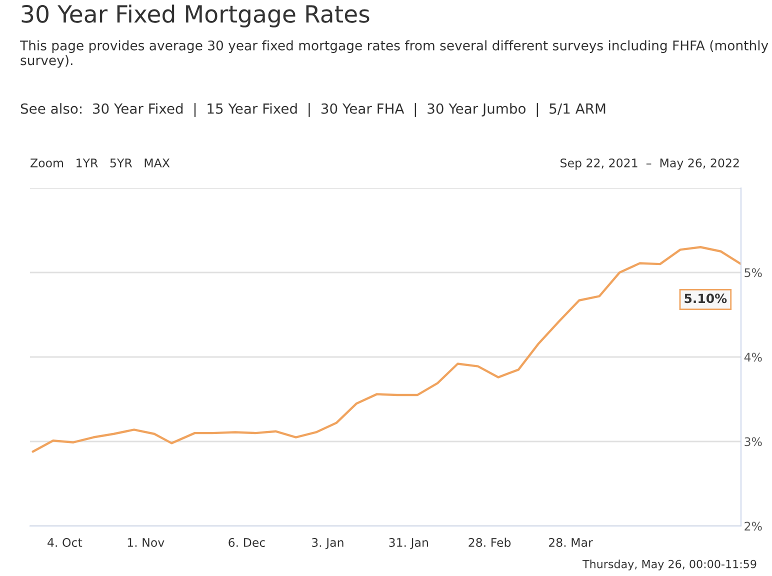  I want to click on x-tick-label: 3. Jan, so click(328, 544).